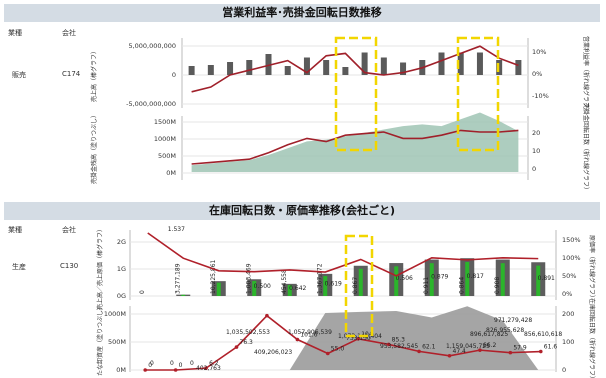 This screenshot has height=378, width=606. I want to click on panel3-bar-label: 1,003,469, so click(248, 278).